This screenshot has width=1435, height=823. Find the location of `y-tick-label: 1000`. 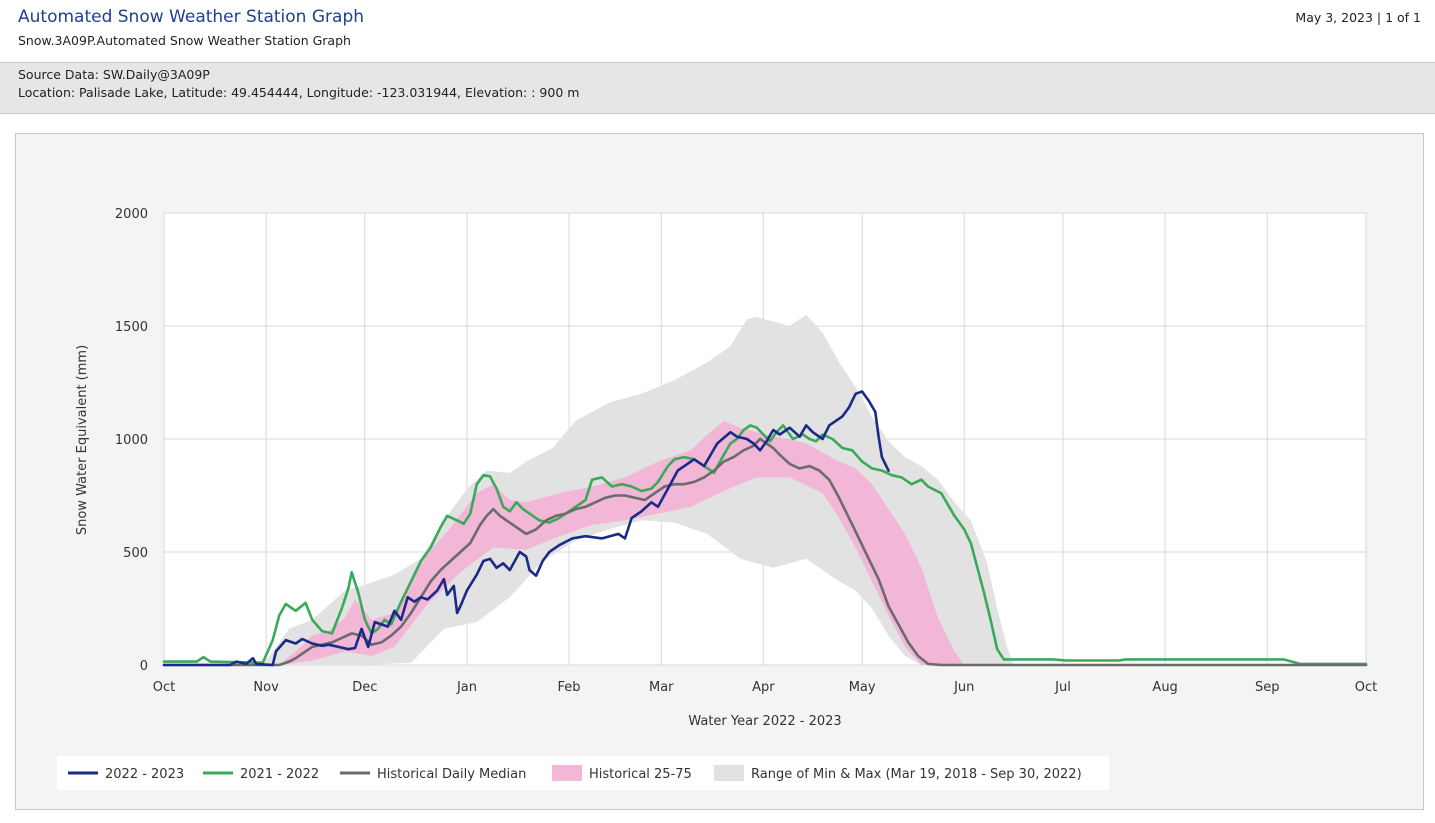

y-tick-label: 1000 is located at coordinates (131, 440).